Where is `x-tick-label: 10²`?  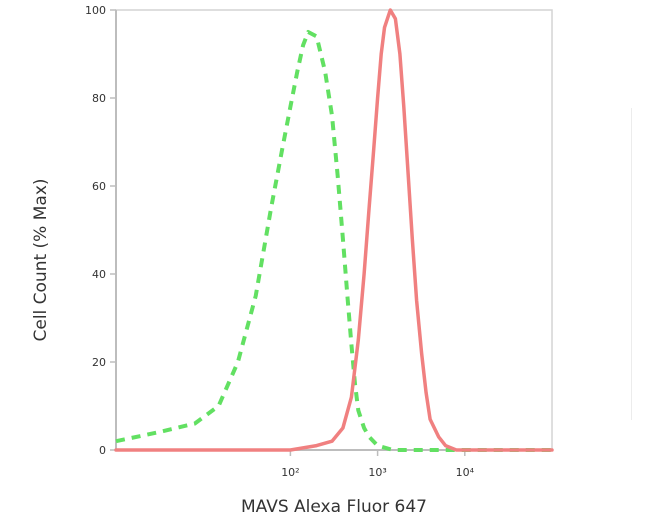 x-tick-label: 10² is located at coordinates (290, 472).